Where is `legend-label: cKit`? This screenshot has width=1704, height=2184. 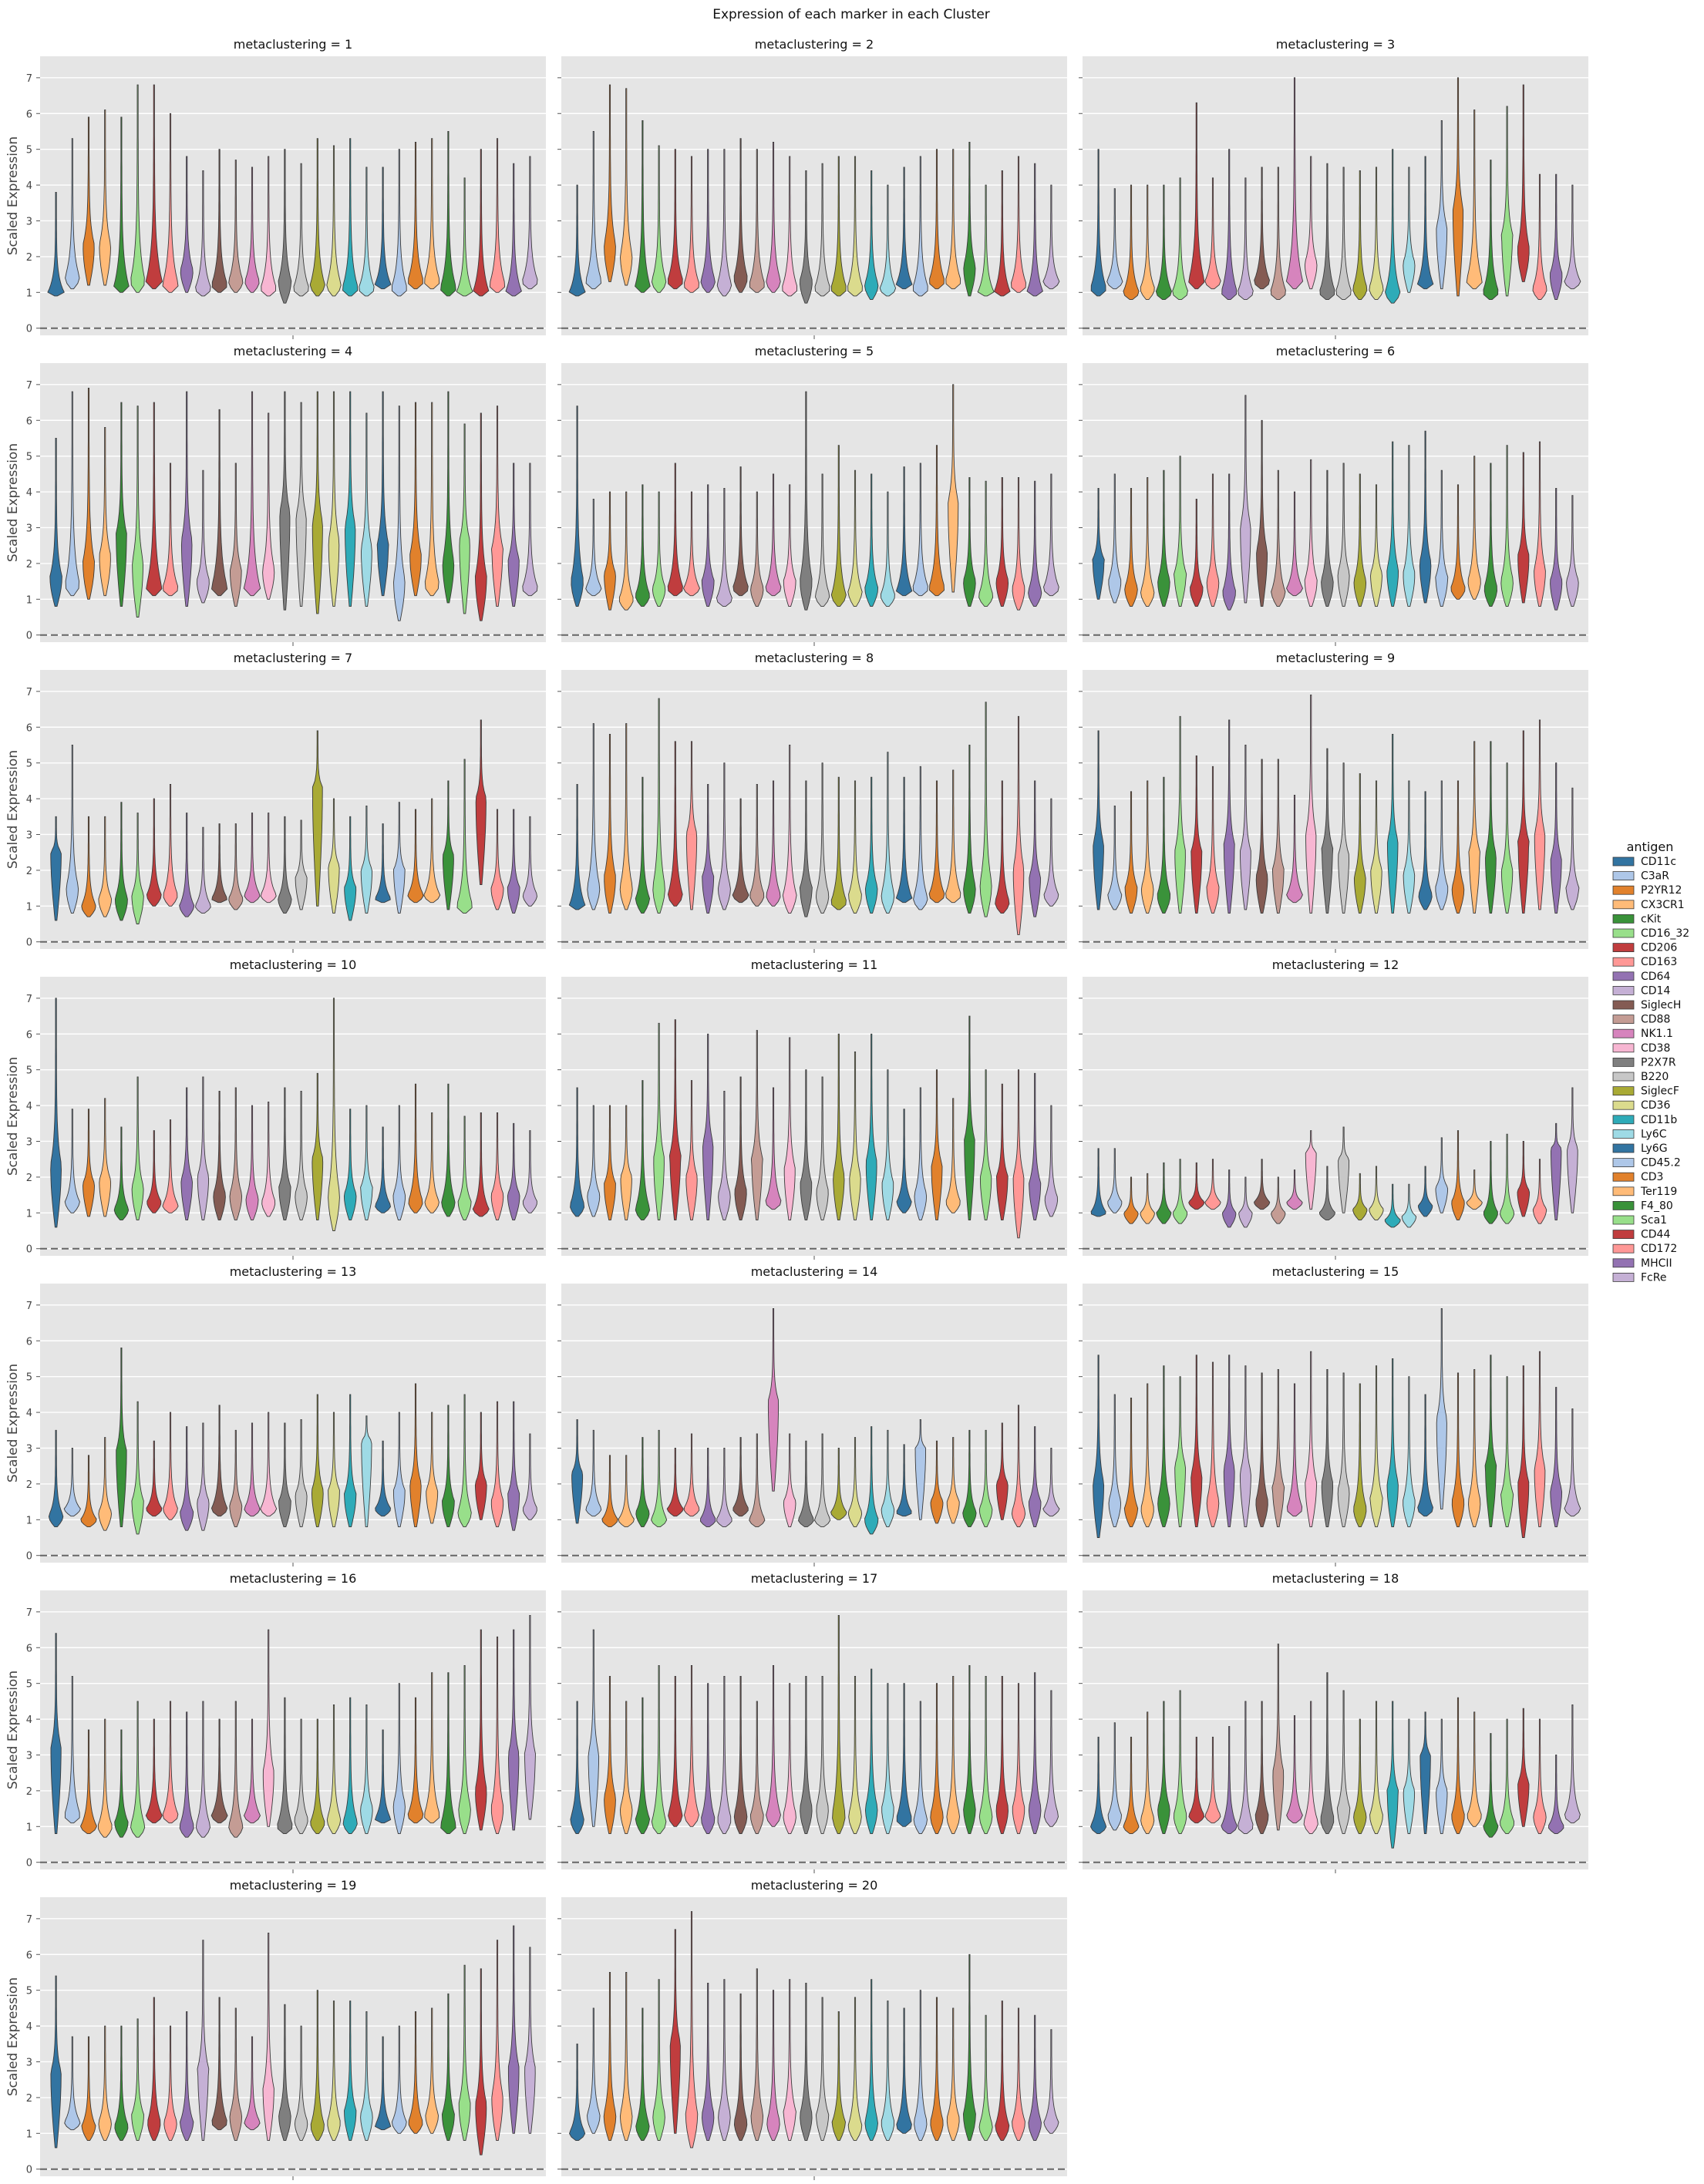 legend-label: cKit is located at coordinates (1651, 919).